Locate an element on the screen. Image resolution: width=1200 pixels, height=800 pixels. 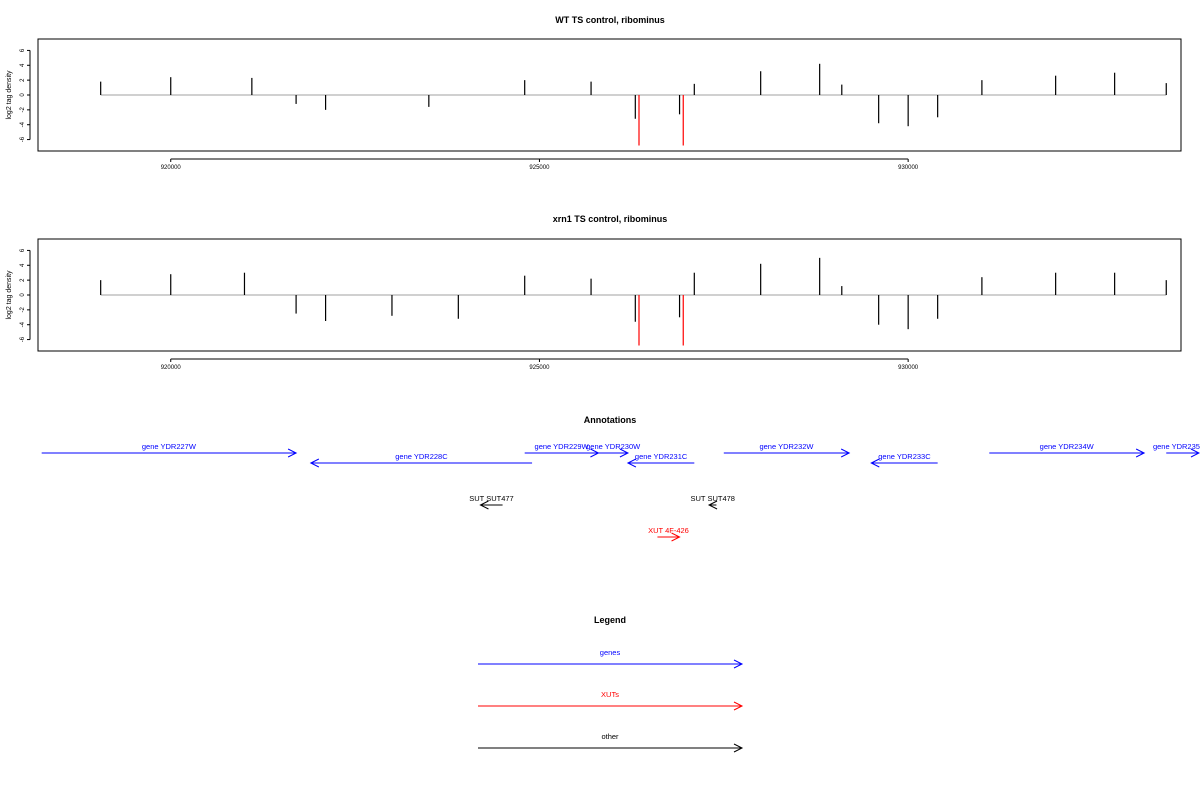
xrn1-axes: -6 -4 -2 0 2 4 6 920000 925000 930000 is located at coordinates (469, 309).